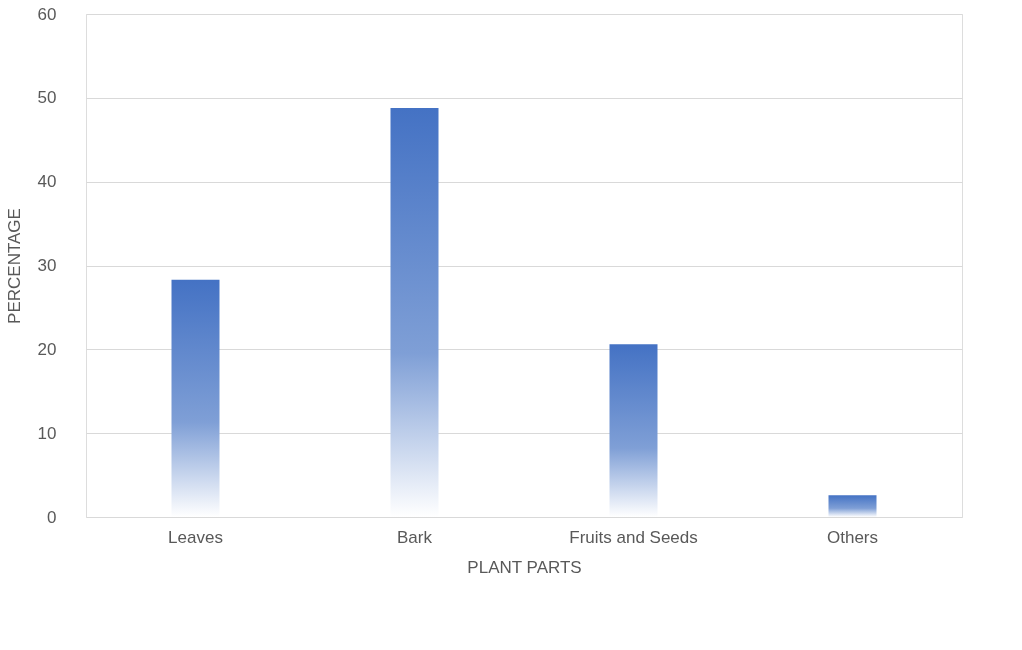 Image resolution: width=1022 pixels, height=650 pixels. I want to click on y-tick-label: 60, so click(47, 14).